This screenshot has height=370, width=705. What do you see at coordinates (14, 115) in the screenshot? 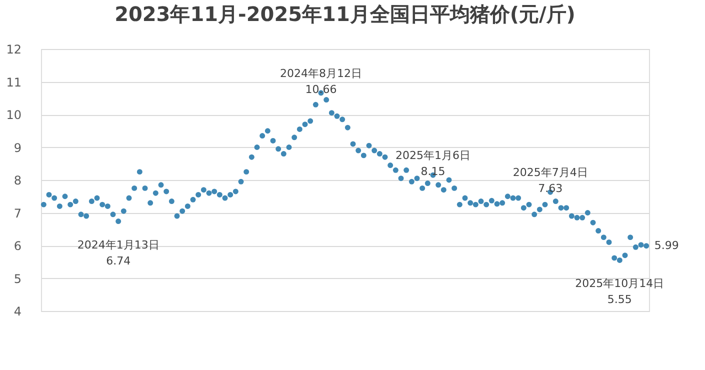
I see `y-tick-label: 10` at bounding box center [14, 115].